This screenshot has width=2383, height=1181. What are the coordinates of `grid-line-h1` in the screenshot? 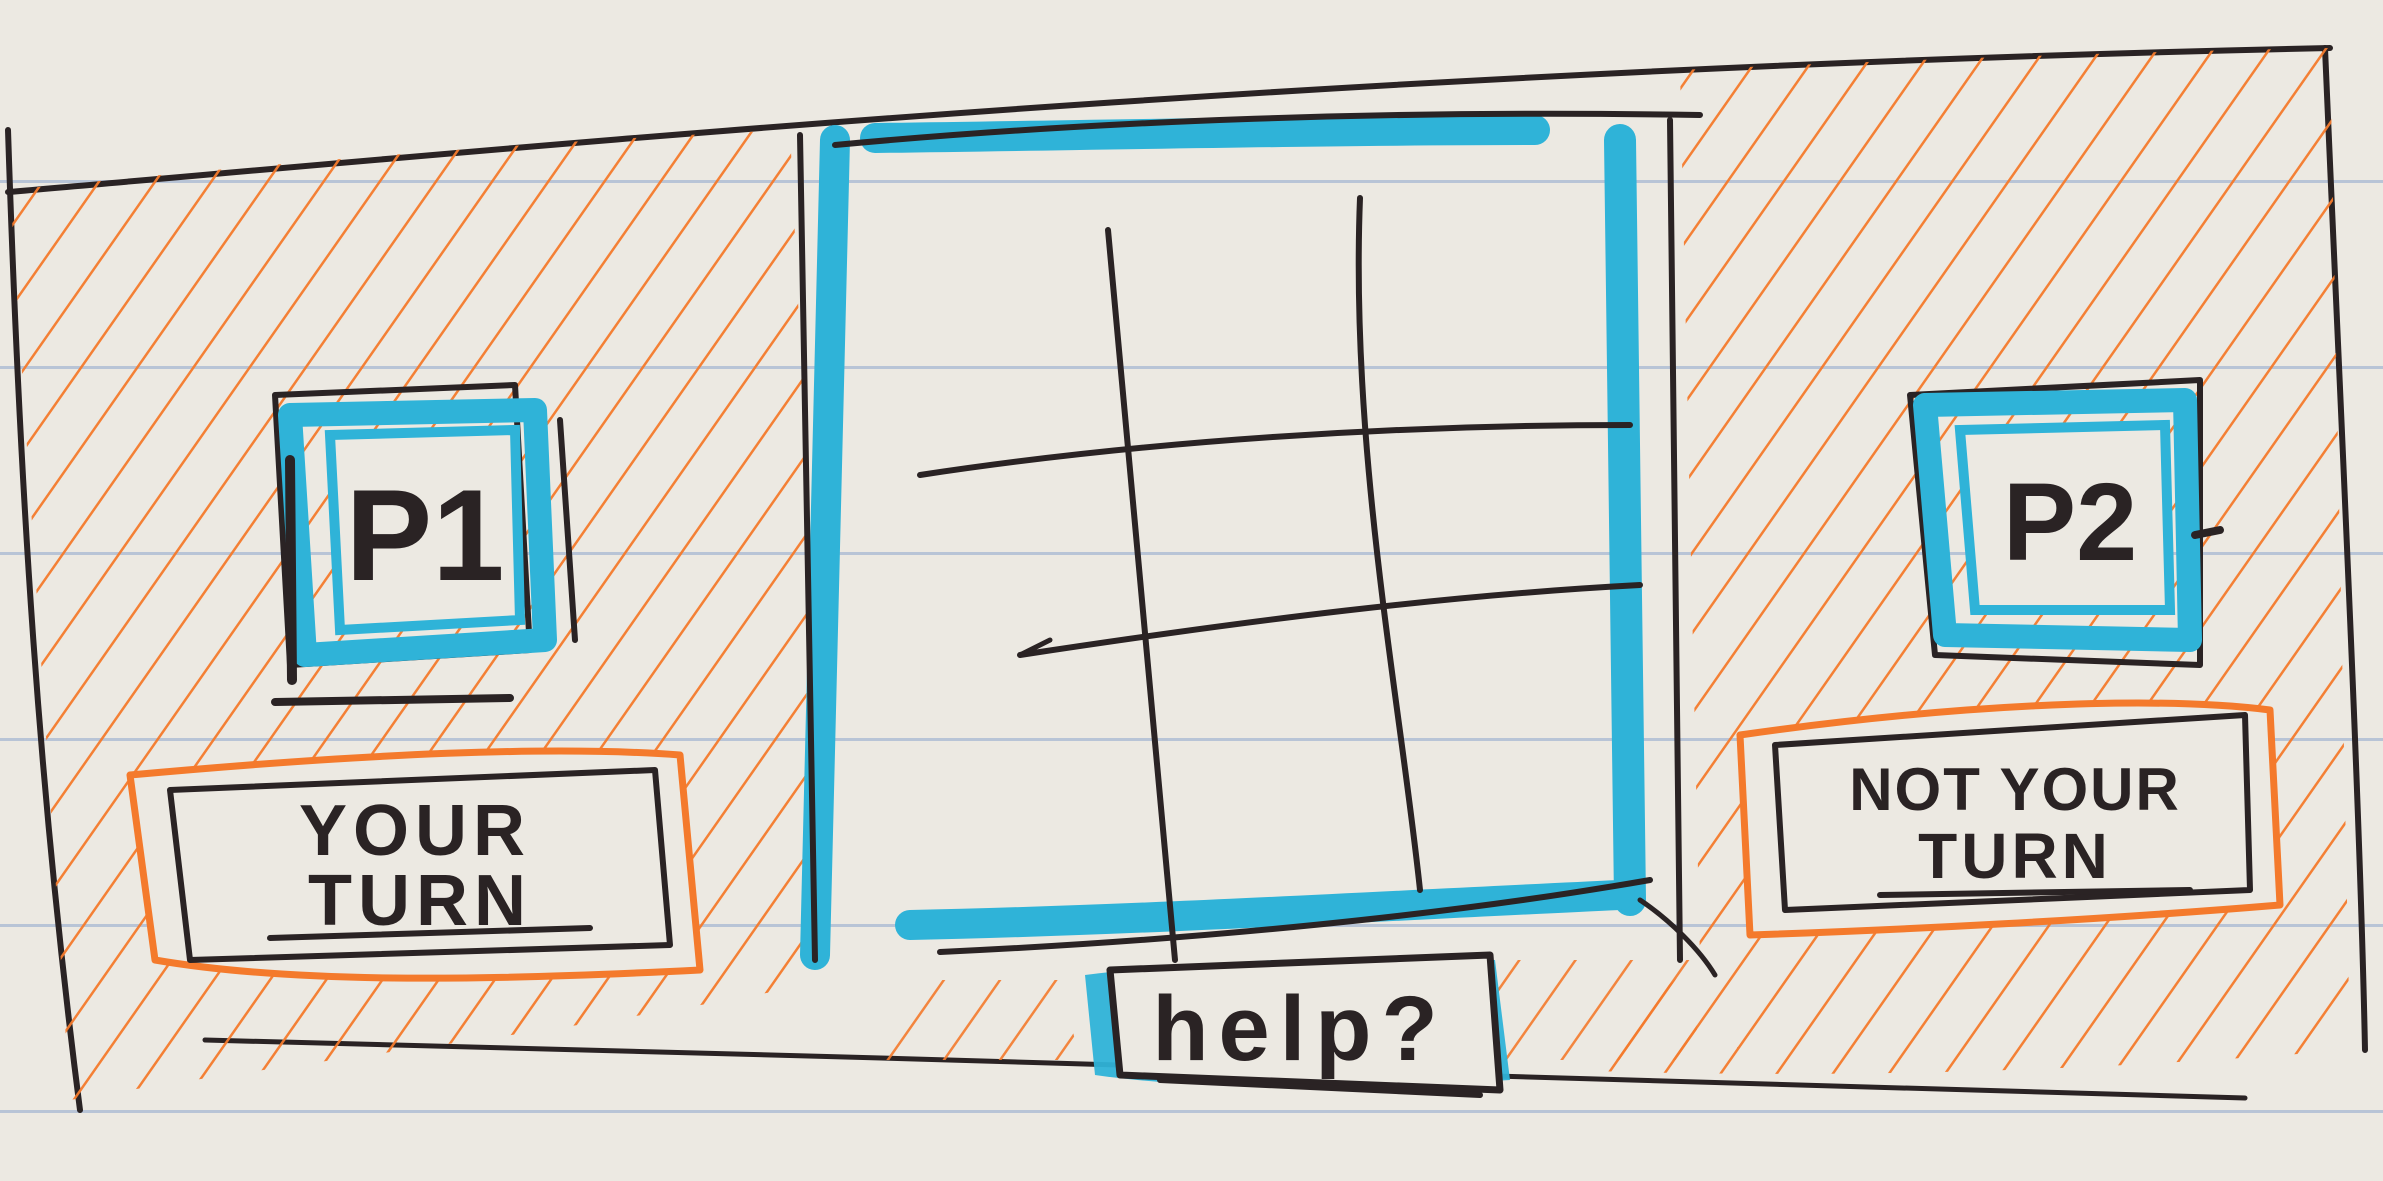 It's located at (1275, 450).